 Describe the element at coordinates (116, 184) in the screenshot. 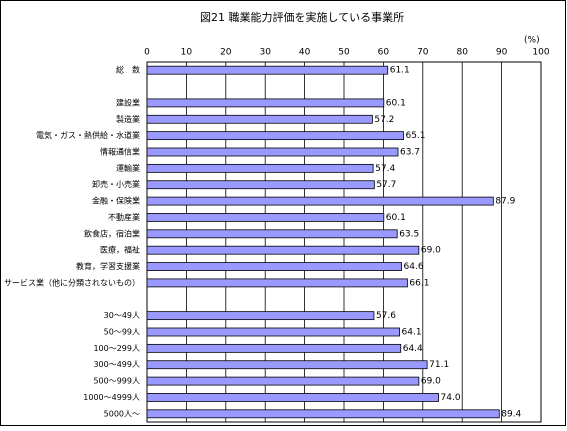

I see `y-tick-label: 卸売・小売業` at that location.